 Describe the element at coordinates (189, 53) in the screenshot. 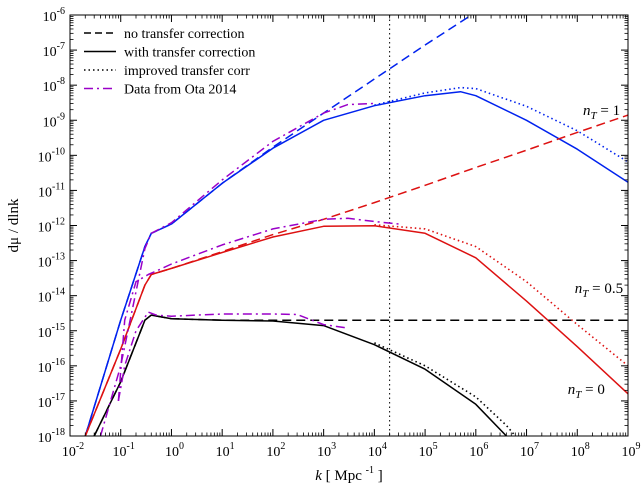

I see `legend-label: with transfer correction` at that location.